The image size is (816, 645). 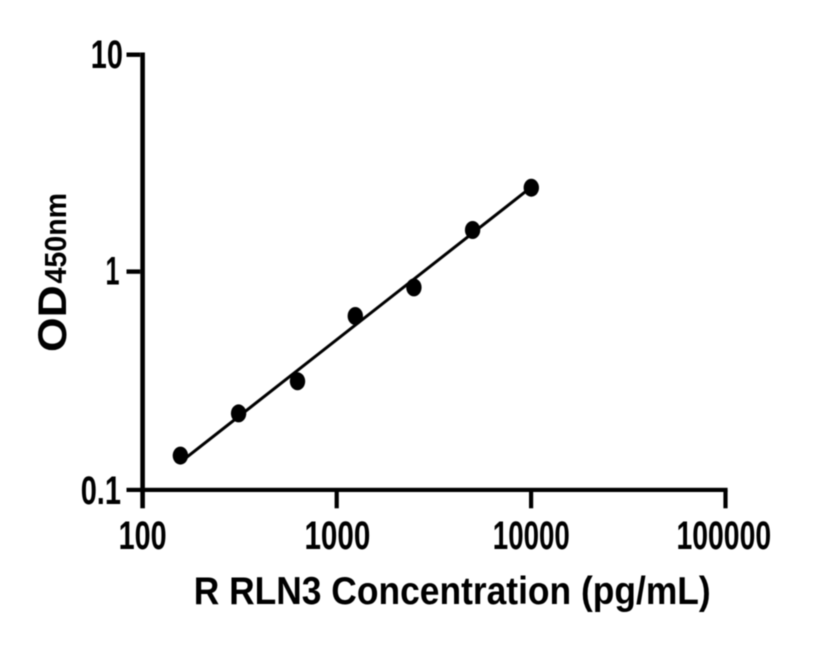 What do you see at coordinates (101, 491) in the screenshot?
I see `svg-text: 0.1` at bounding box center [101, 491].